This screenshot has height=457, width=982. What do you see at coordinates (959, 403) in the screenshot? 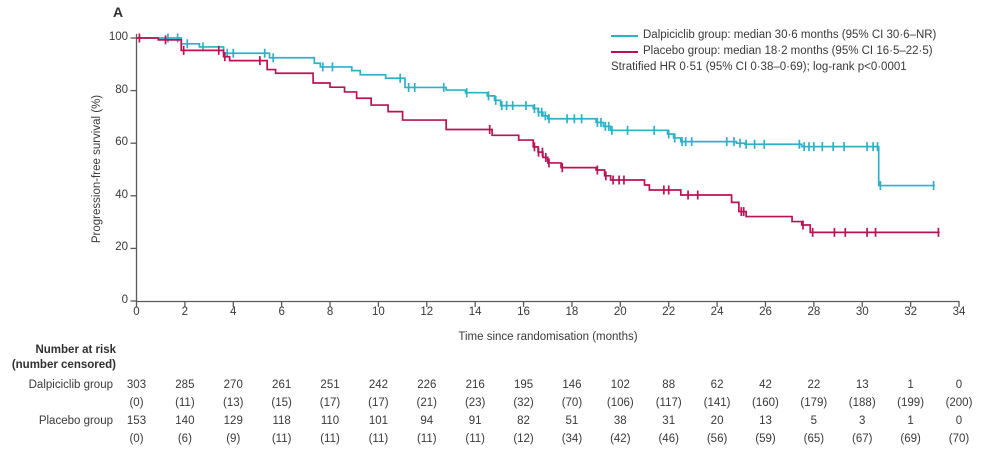
I see `risk-censored-cell: (200)` at bounding box center [959, 403].